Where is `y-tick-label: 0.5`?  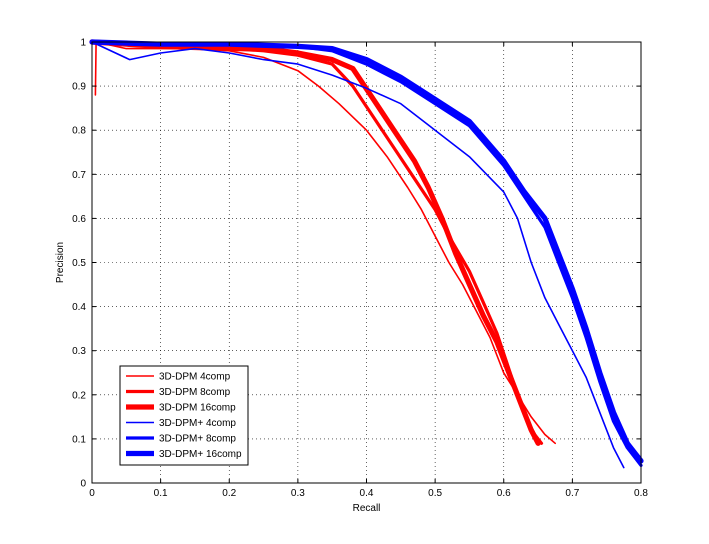
y-tick-label: 0.5 is located at coordinates (79, 263).